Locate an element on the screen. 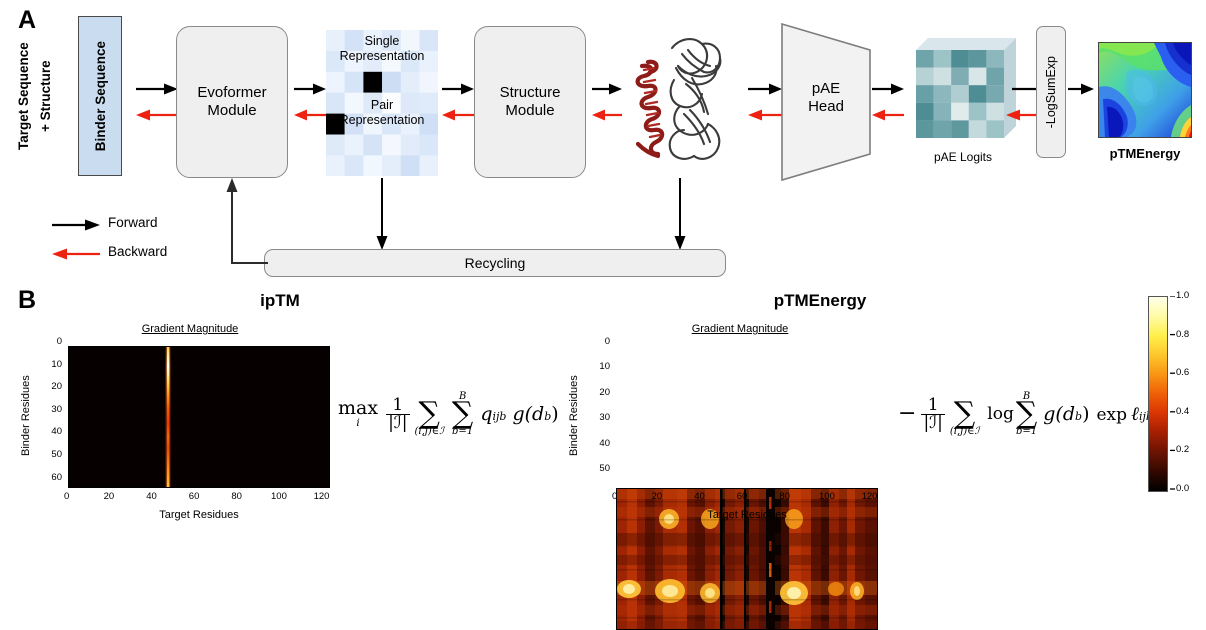 The height and width of the screenshot is (630, 1206). representations-matrix is located at coordinates (382, 103).